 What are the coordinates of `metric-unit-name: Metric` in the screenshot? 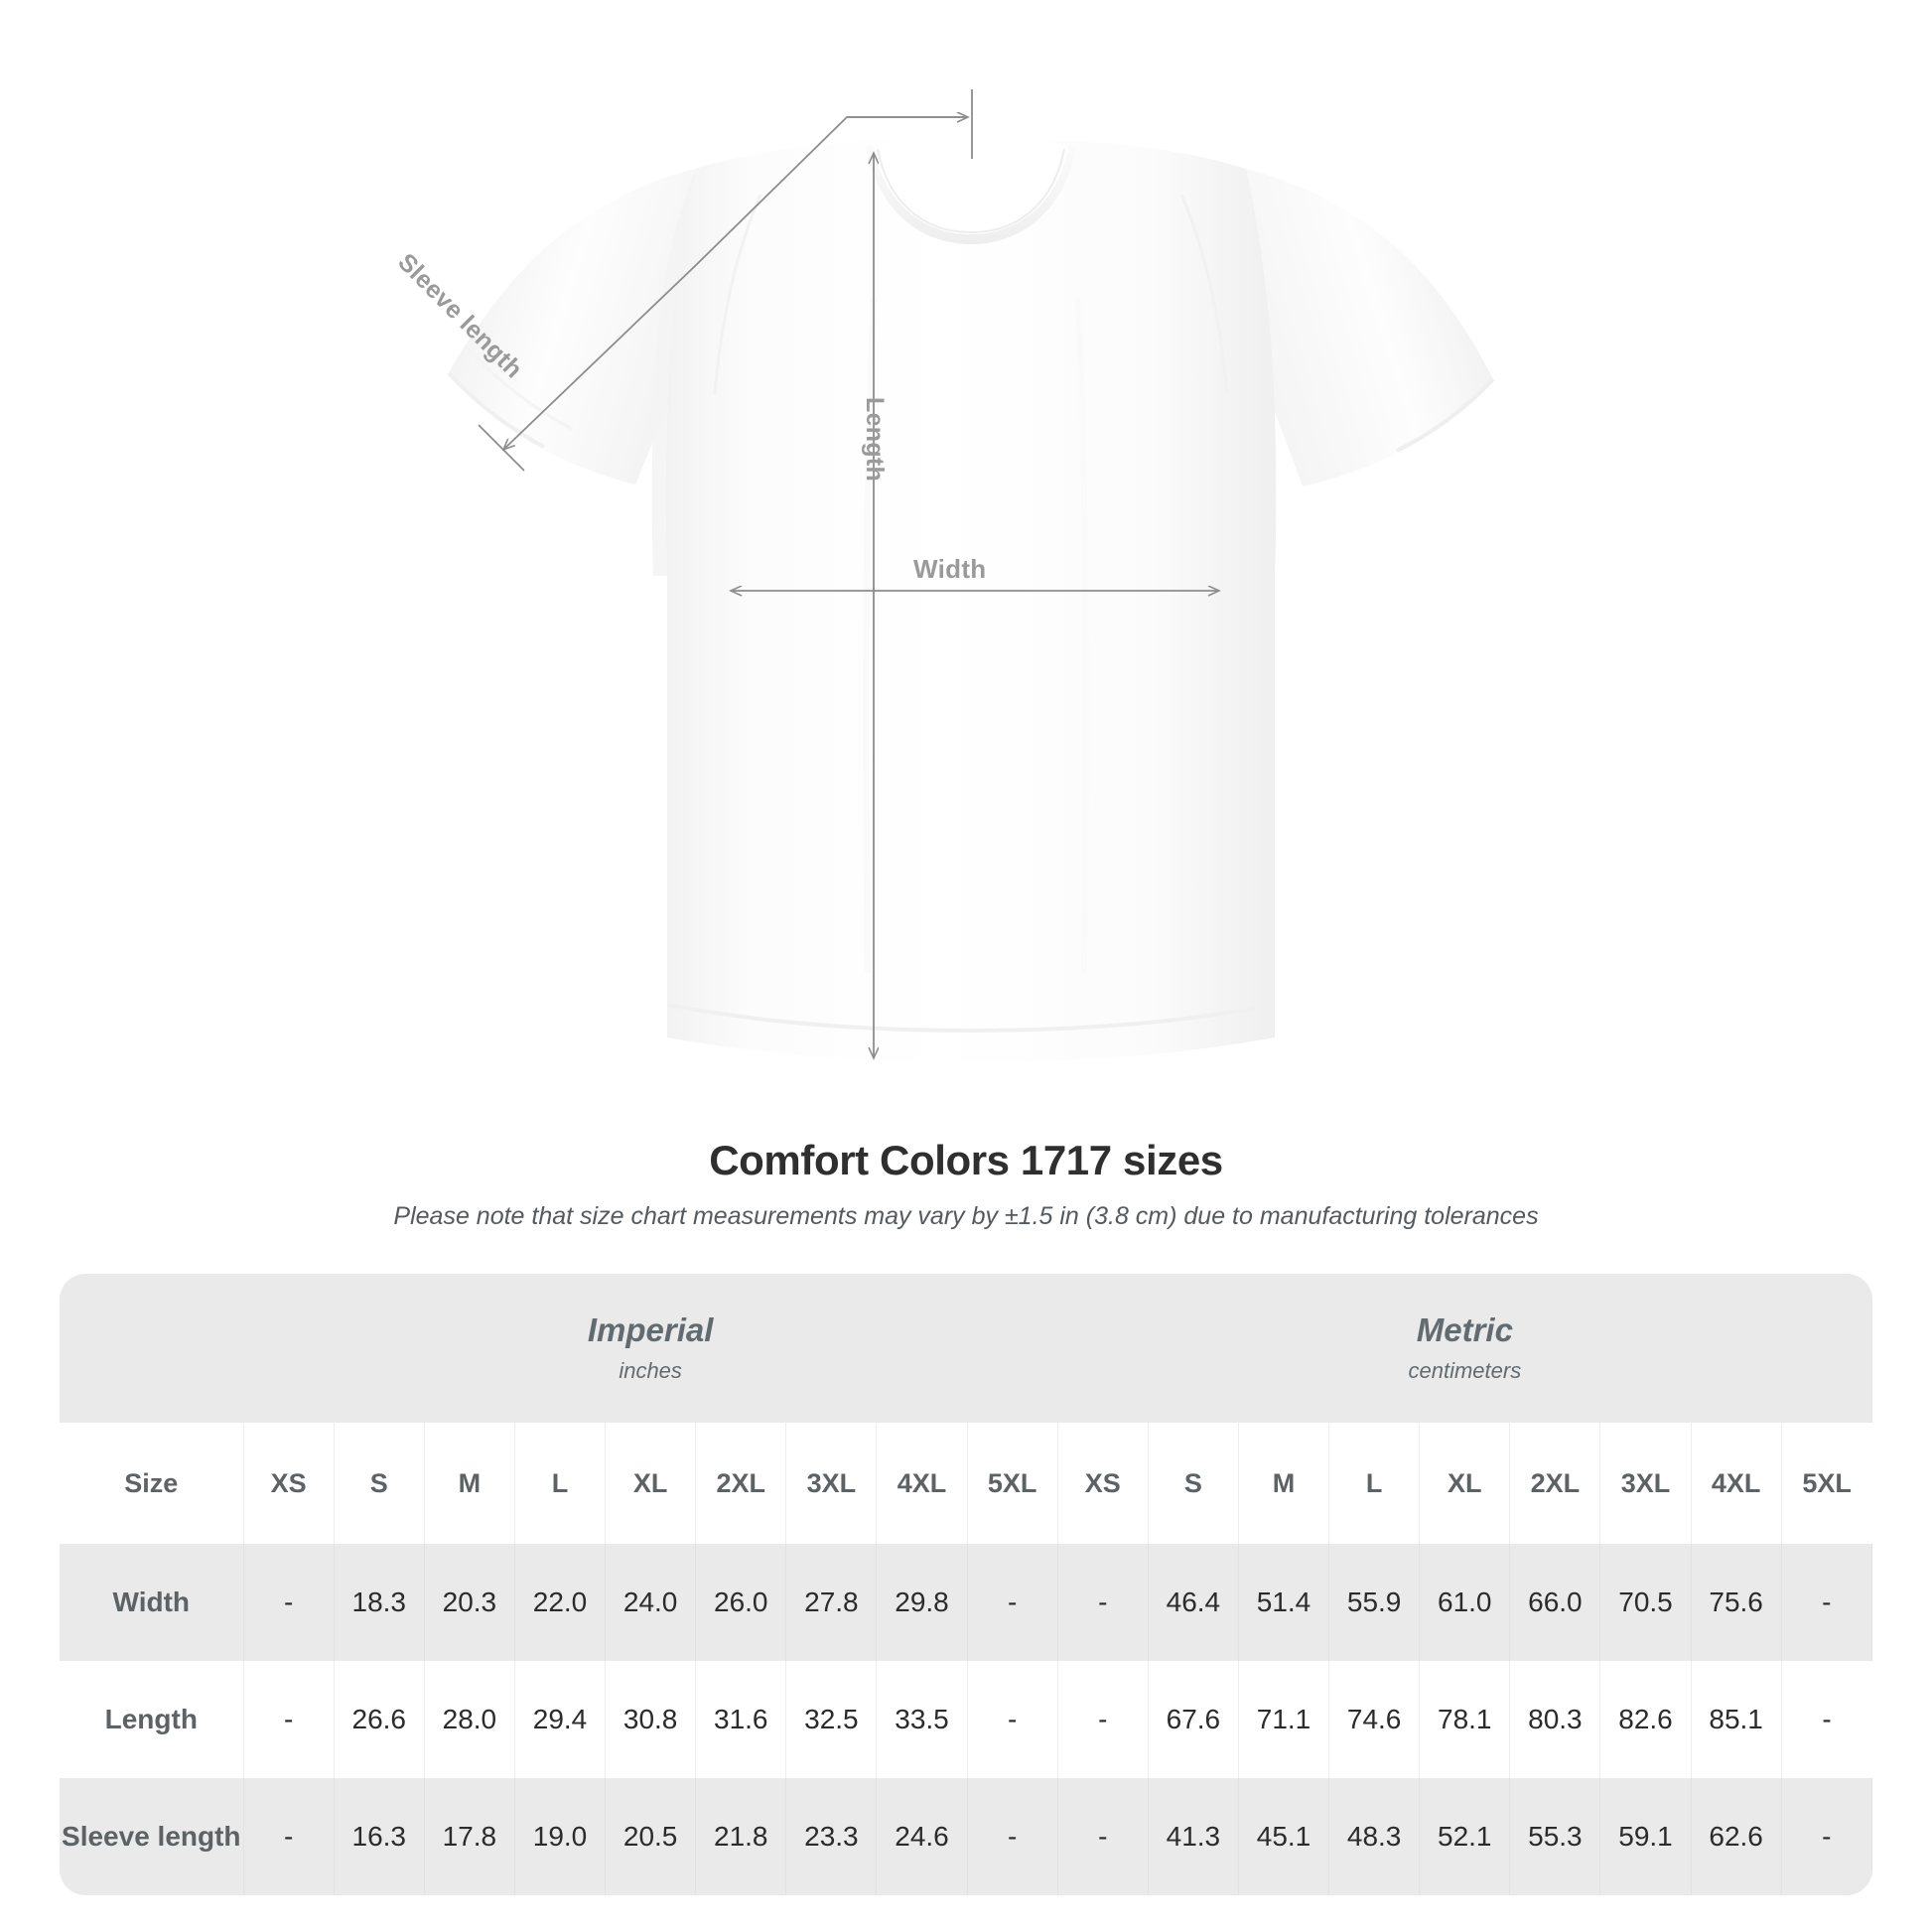 It's located at (1464, 1329).